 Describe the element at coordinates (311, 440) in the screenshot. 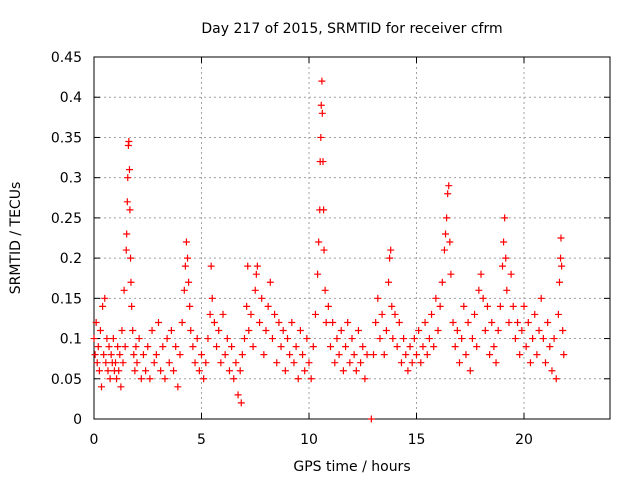

I see `x-tick-labels: 0 5 10 15 20` at that location.